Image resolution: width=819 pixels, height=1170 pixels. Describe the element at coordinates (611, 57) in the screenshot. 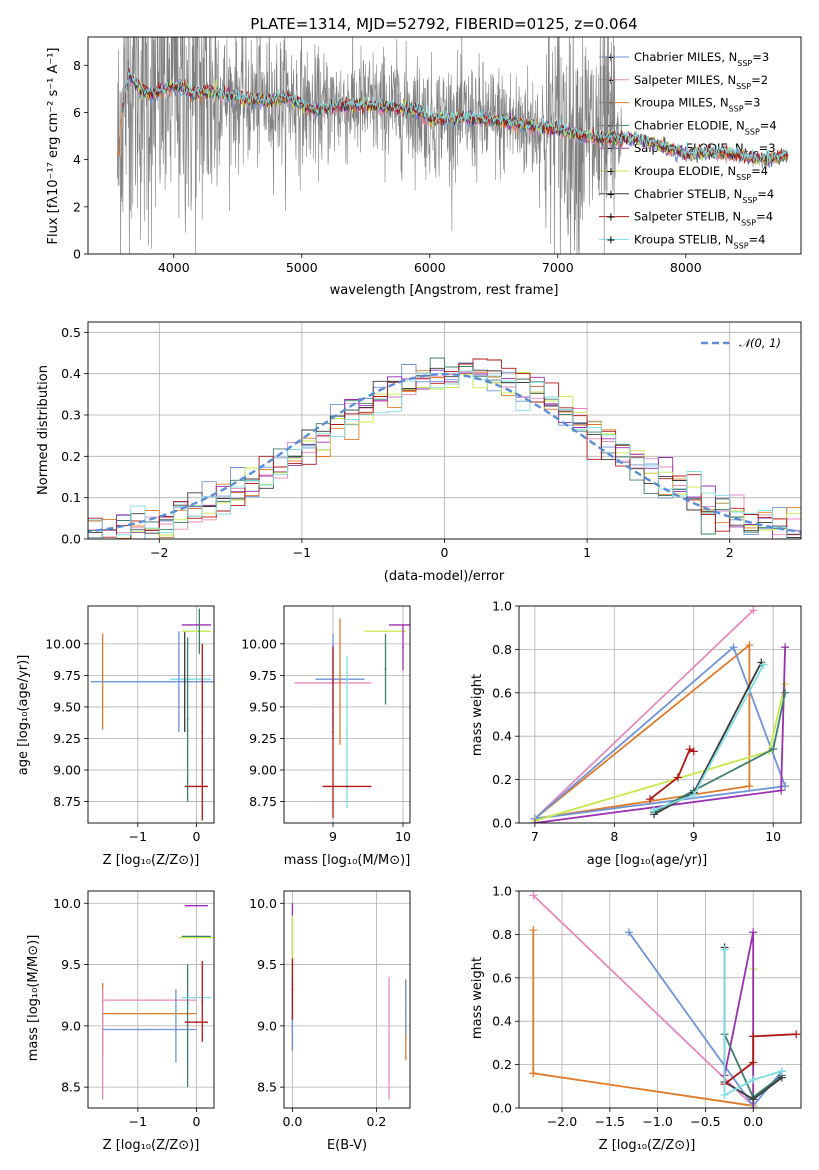

I see `legend-marker-0: +` at that location.